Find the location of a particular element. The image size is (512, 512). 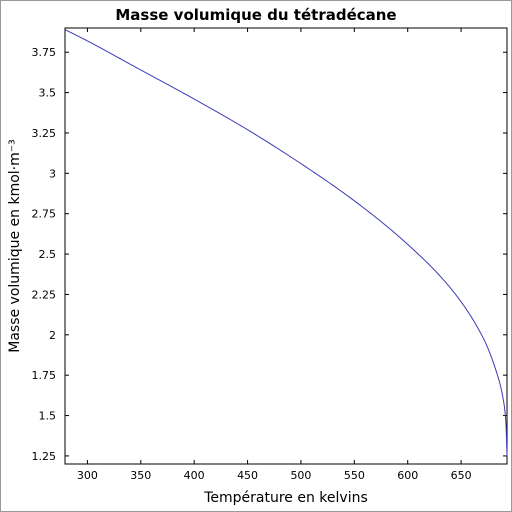

x-tick-label: 350 is located at coordinates (140, 475).